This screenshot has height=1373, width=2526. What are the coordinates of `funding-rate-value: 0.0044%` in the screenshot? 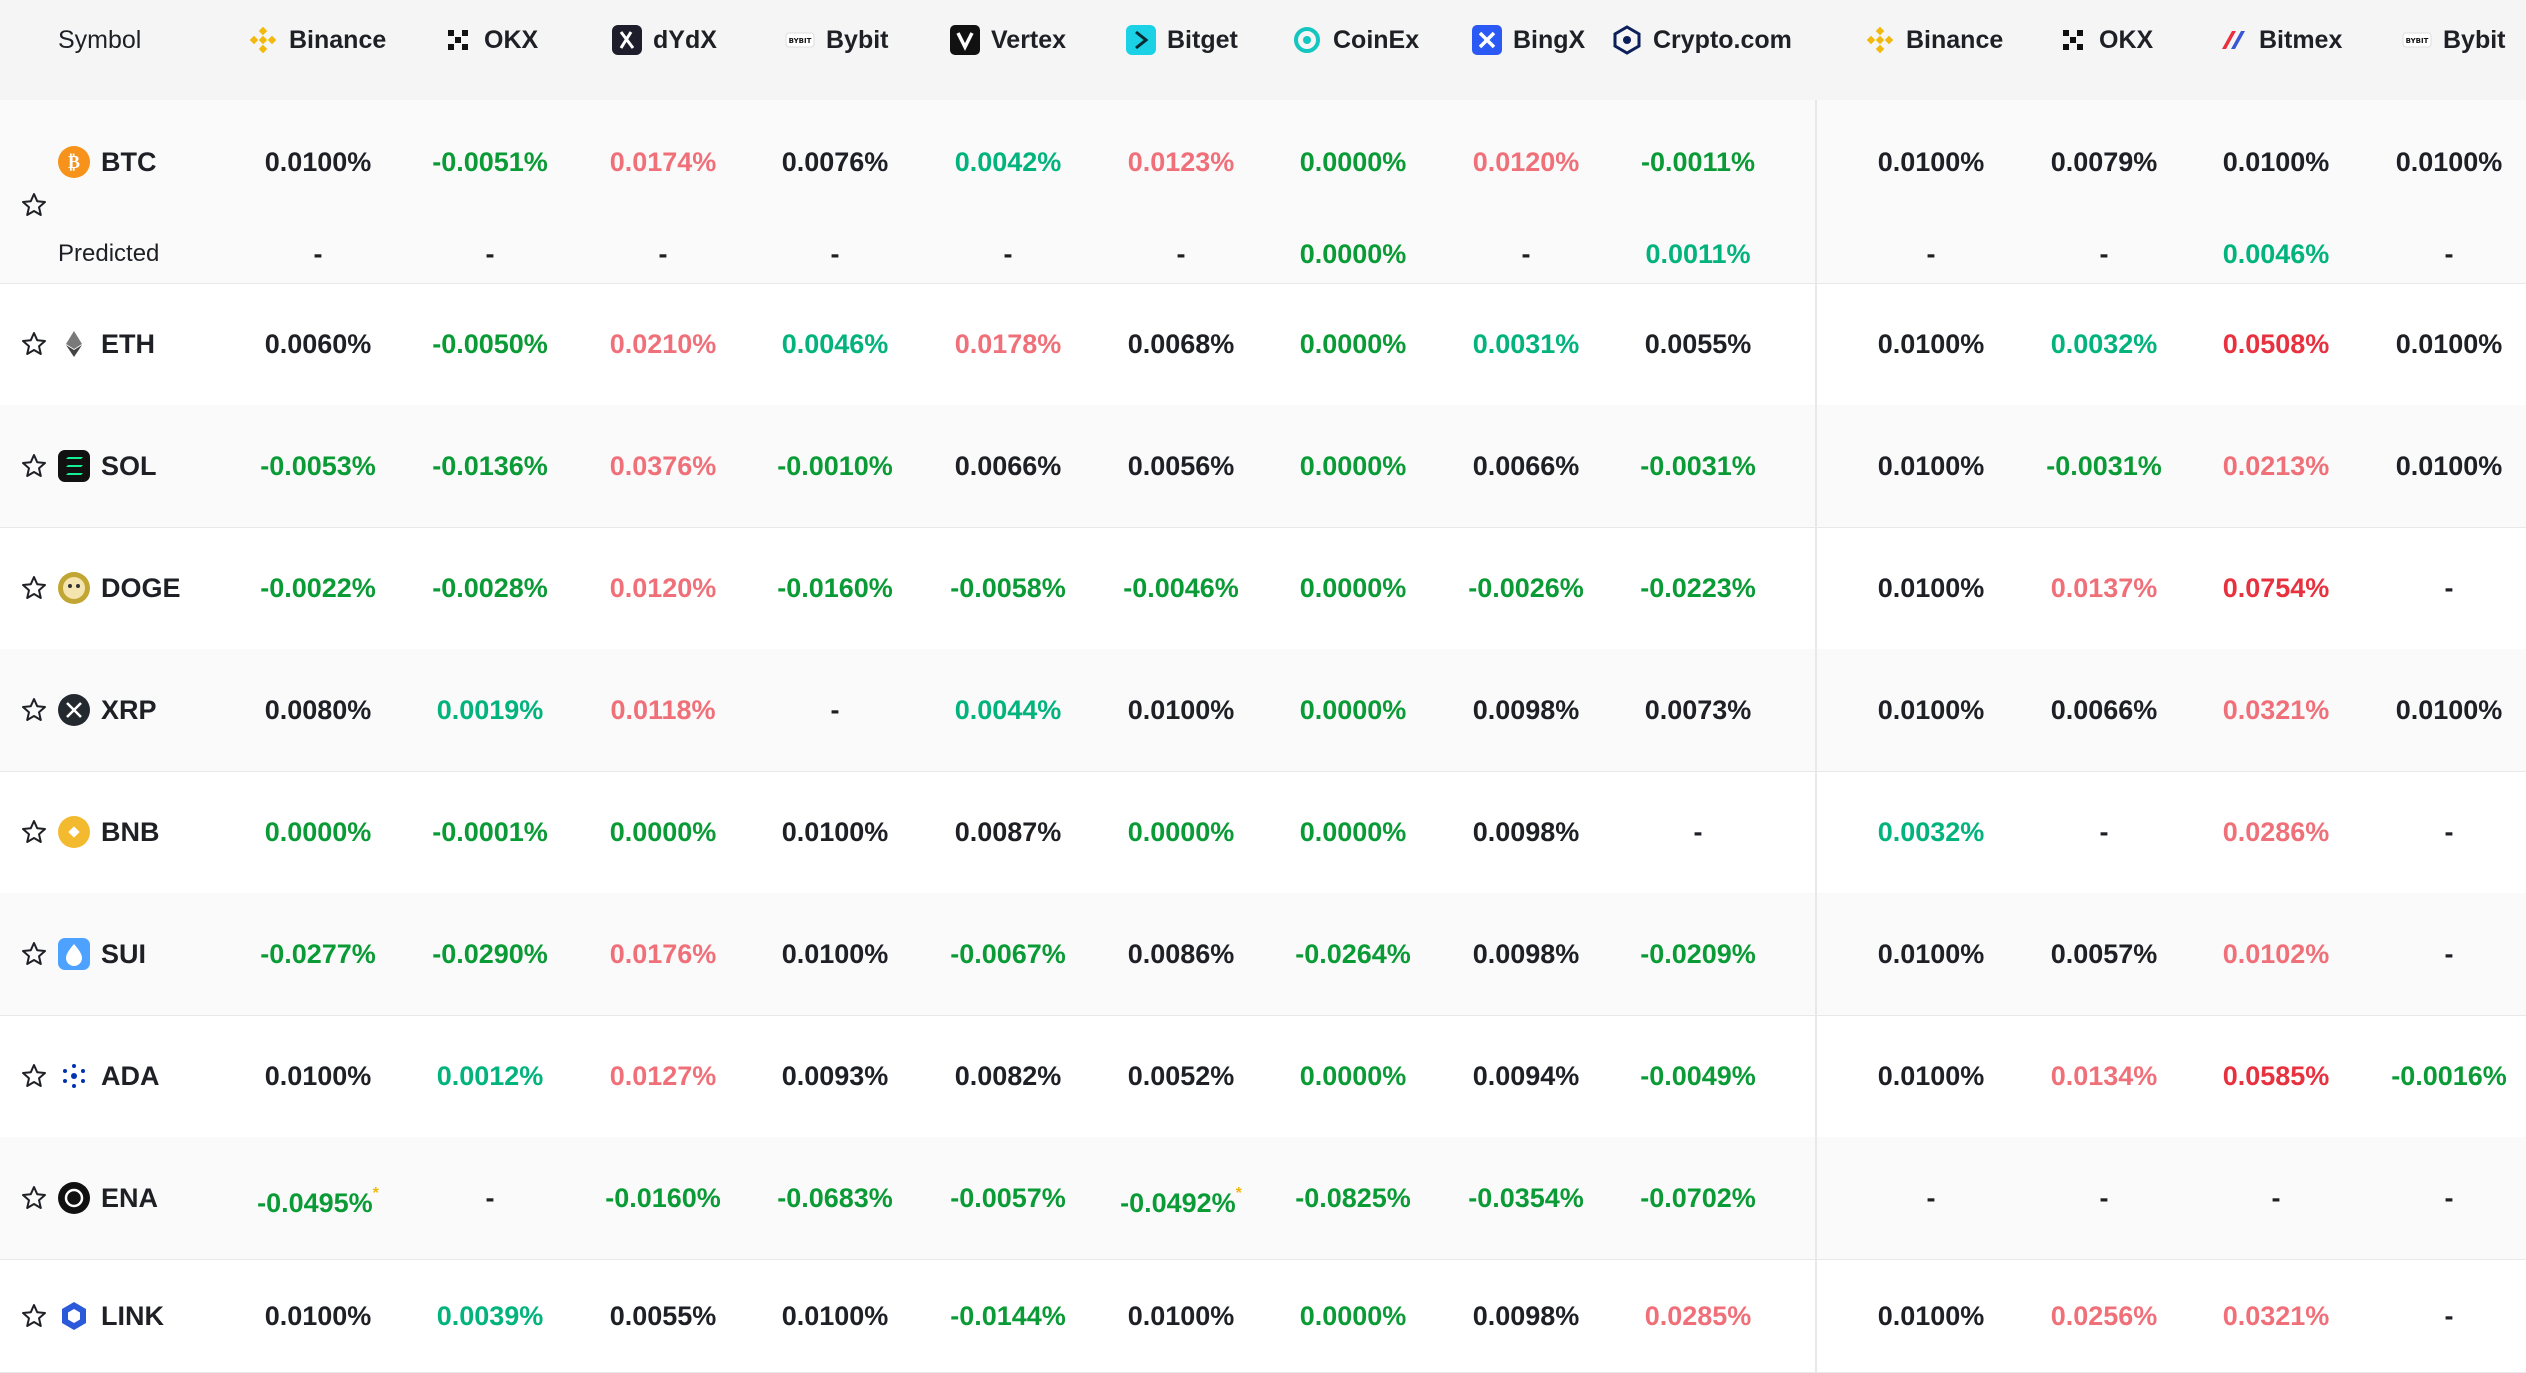 It's located at (1008, 710).